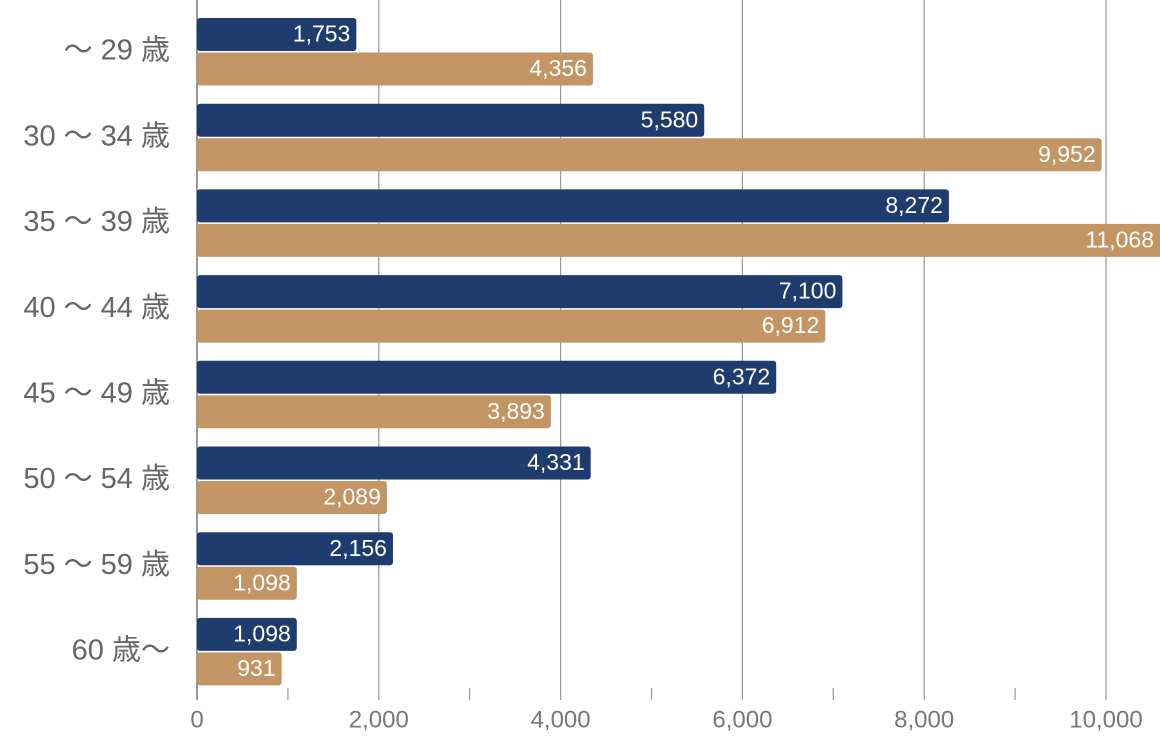 The width and height of the screenshot is (1160, 739). Describe the element at coordinates (117, 50) in the screenshot. I see `y-tick-label: ～ 29 歳` at that location.